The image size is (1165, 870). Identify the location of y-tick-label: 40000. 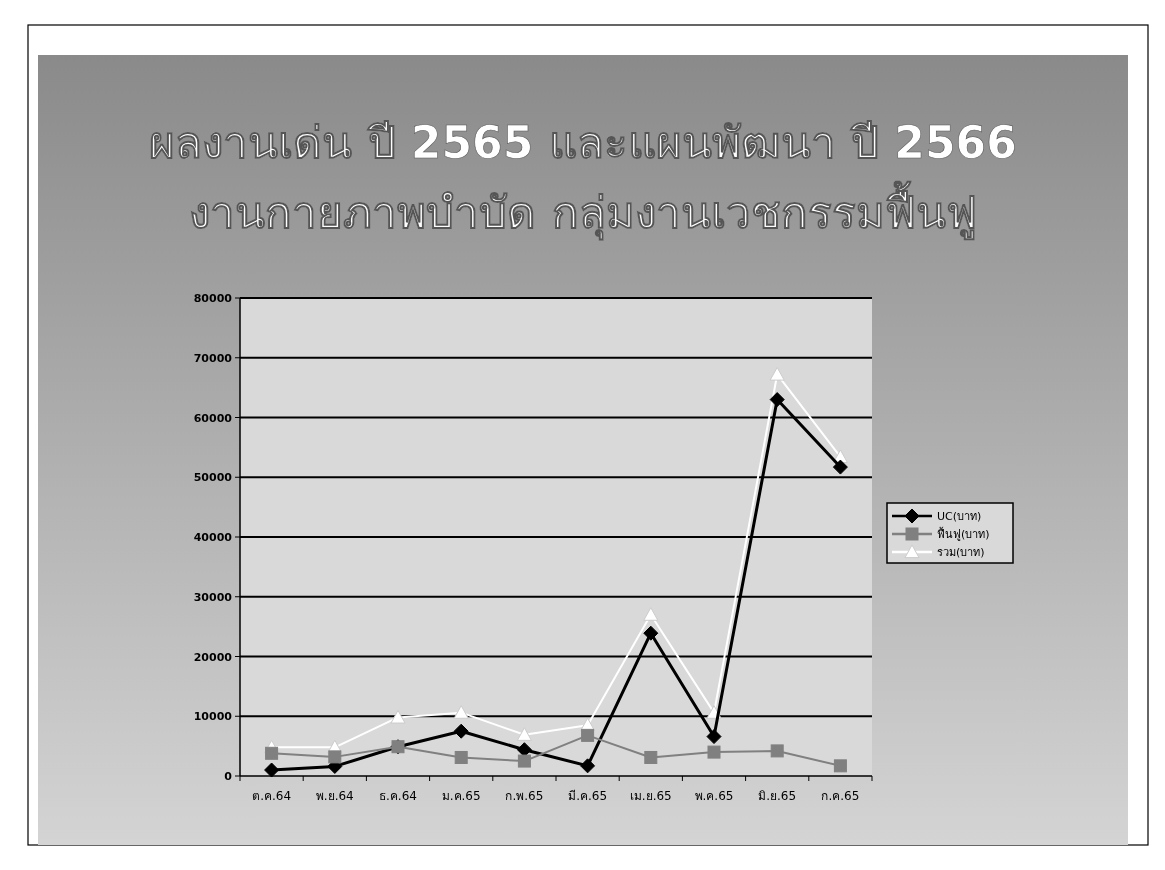
(213, 537).